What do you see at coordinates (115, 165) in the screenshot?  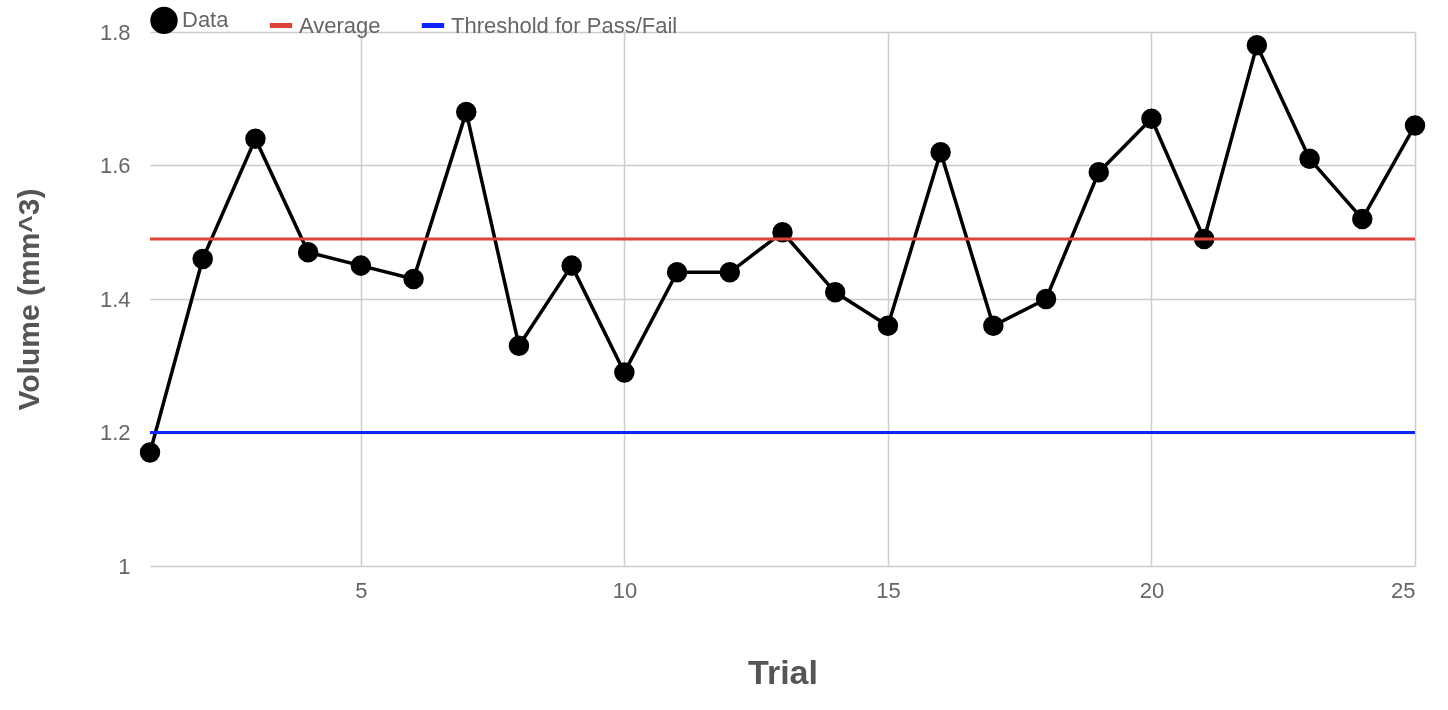 I see `y-tick-label: 1.6` at bounding box center [115, 165].